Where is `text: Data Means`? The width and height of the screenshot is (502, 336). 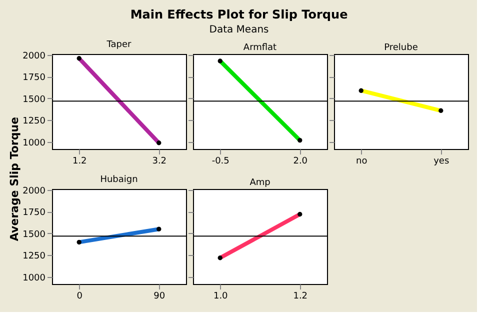 text: Data Means is located at coordinates (239, 30).